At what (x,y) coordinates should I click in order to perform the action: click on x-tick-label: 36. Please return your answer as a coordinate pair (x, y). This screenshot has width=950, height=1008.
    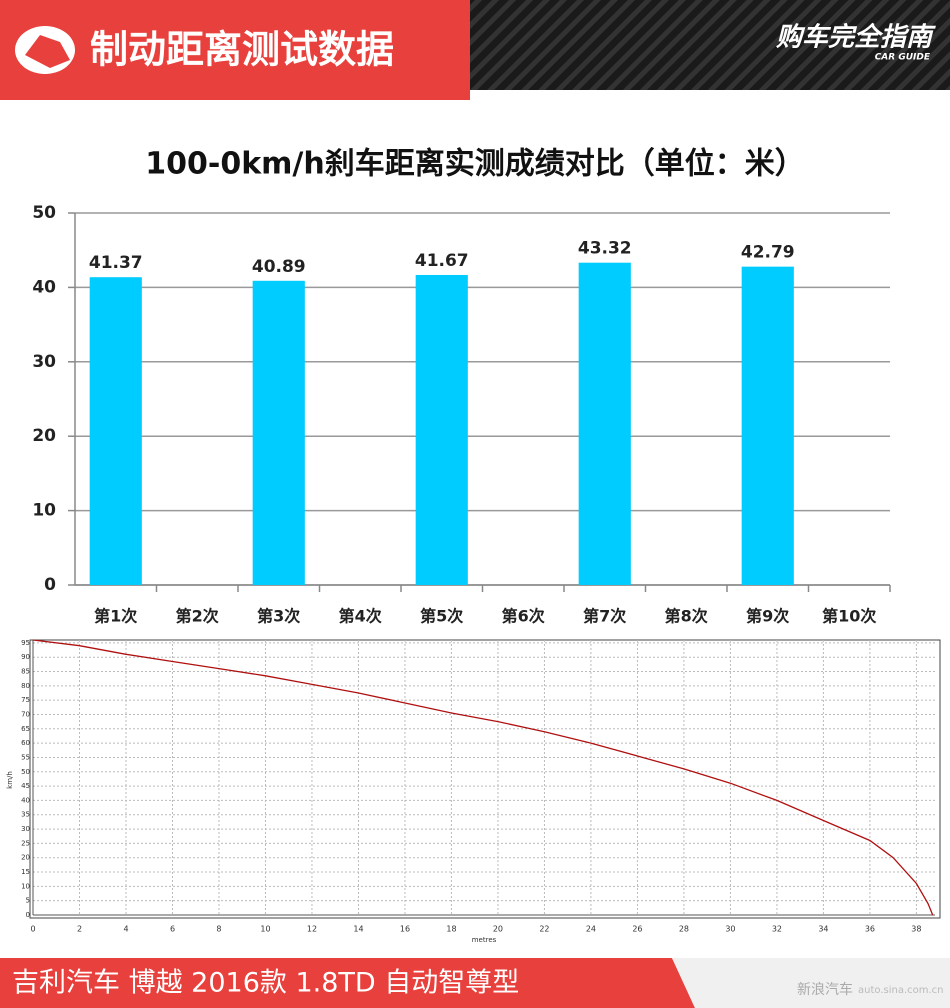
    Looking at the image, I should click on (870, 929).